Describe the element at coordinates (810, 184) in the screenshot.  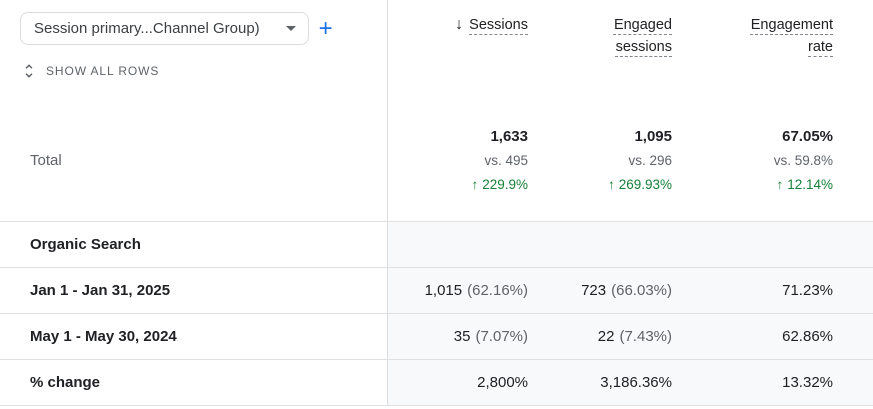
I see `total-change-value: 12.14%` at that location.